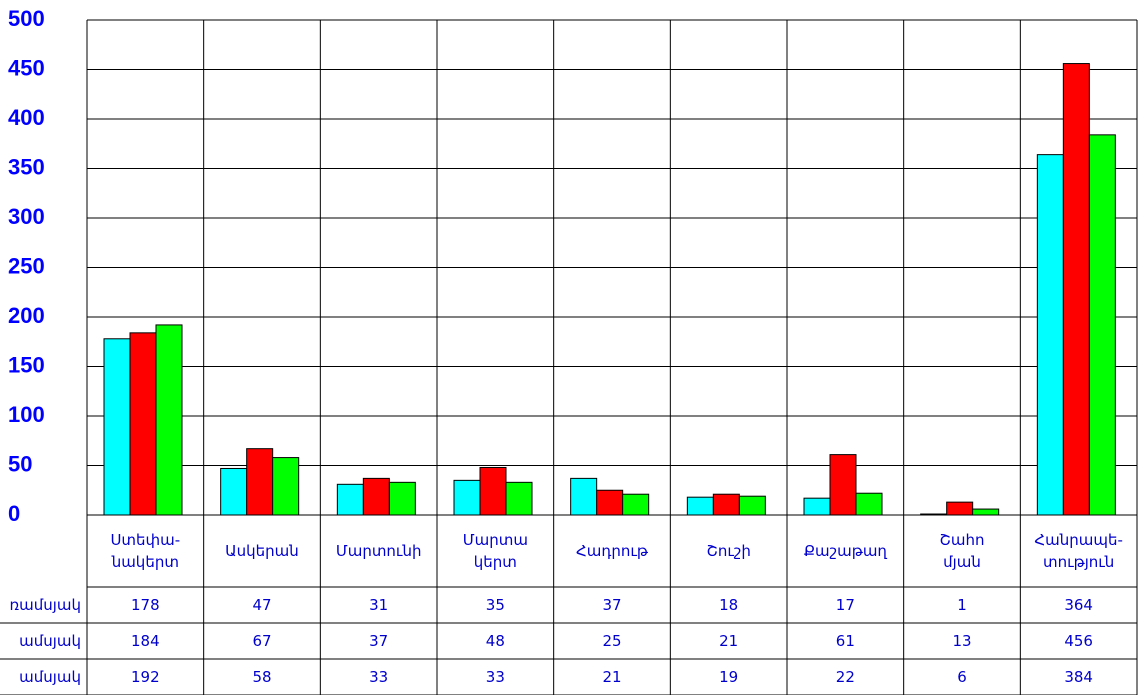 This screenshot has height=695, width=1141. What do you see at coordinates (26, 216) in the screenshot?
I see `y-tick-label: 300` at bounding box center [26, 216].